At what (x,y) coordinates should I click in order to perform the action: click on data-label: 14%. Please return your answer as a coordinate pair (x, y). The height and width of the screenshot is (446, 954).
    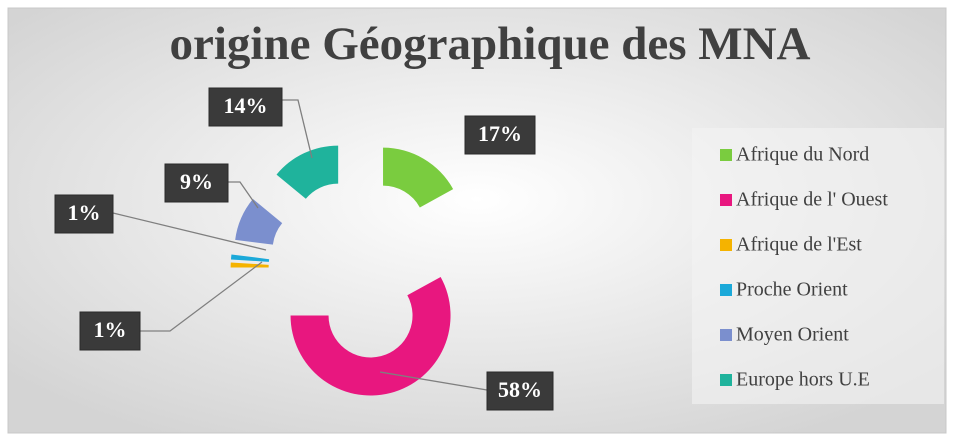
    Looking at the image, I should click on (246, 105).